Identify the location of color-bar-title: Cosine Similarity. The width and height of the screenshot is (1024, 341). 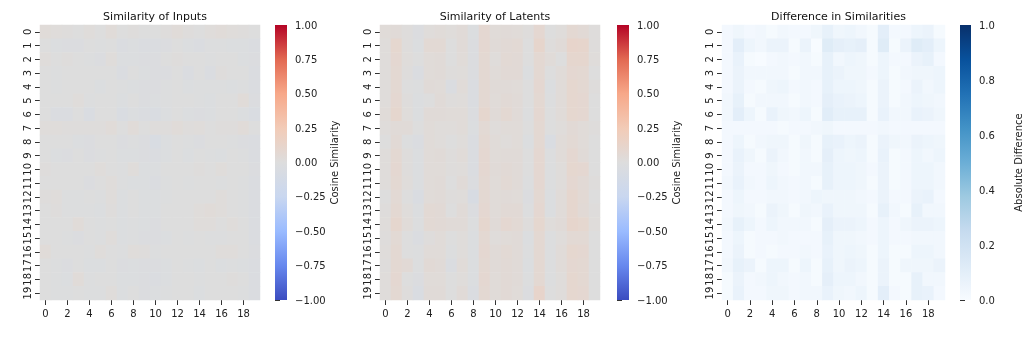
(677, 162).